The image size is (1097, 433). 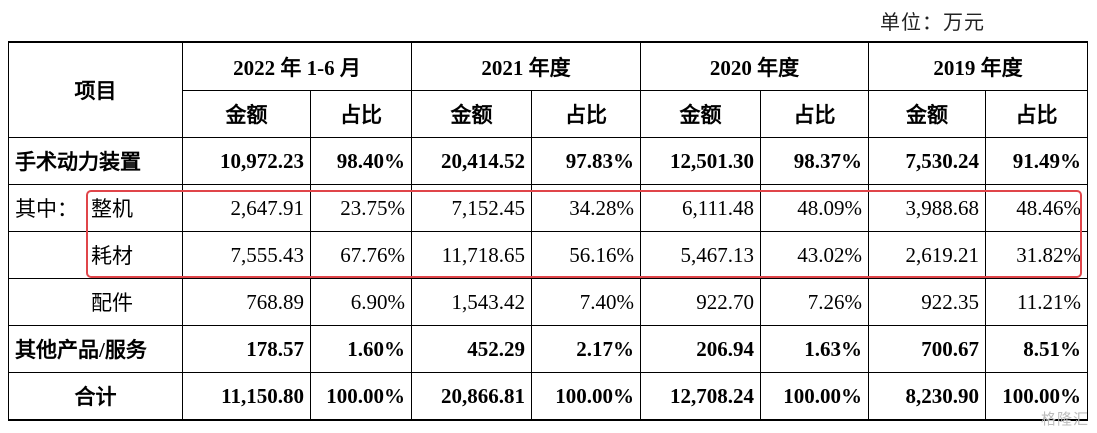 What do you see at coordinates (814, 208) in the screenshot?
I see `cell-ratio: 48.09%` at bounding box center [814, 208].